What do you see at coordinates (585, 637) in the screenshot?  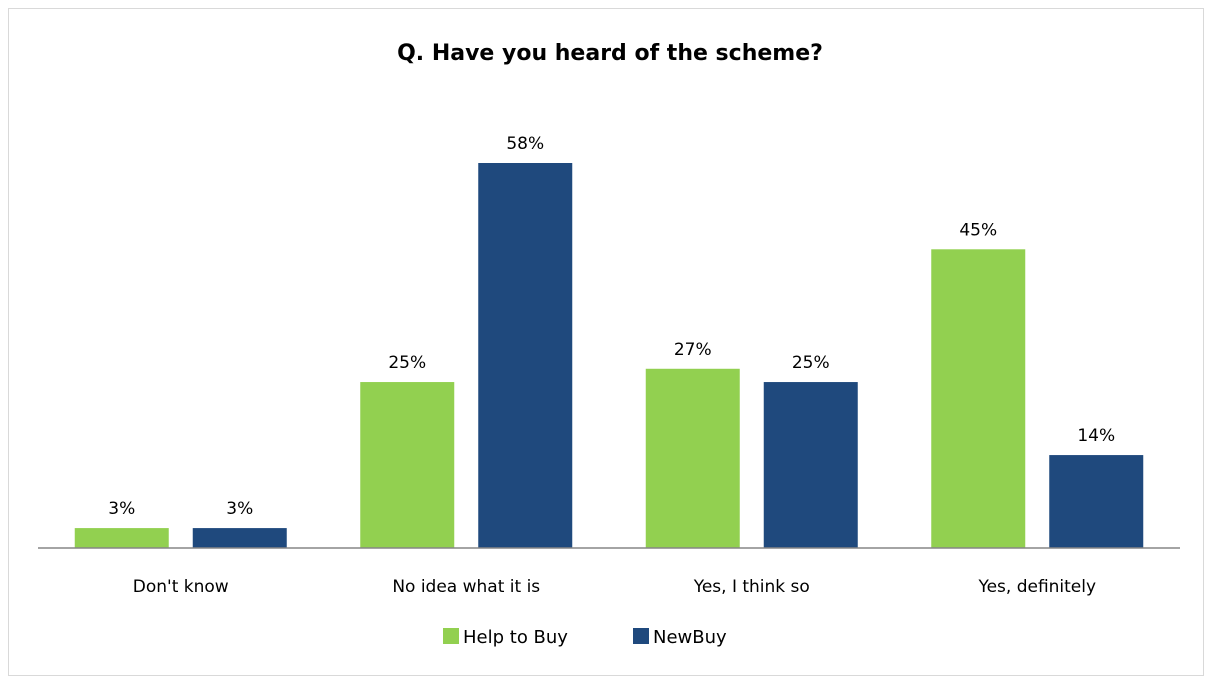 I see `legend: Help to Buy NewBuy` at bounding box center [585, 637].